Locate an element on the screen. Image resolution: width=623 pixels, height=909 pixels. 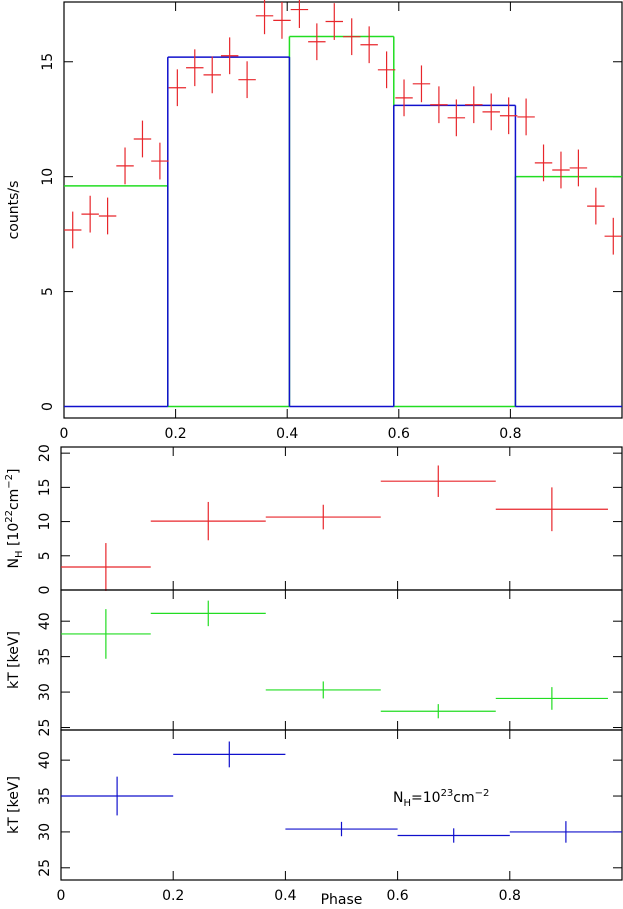
annotation: NH=1023cm−2 is located at coordinates (441, 798).